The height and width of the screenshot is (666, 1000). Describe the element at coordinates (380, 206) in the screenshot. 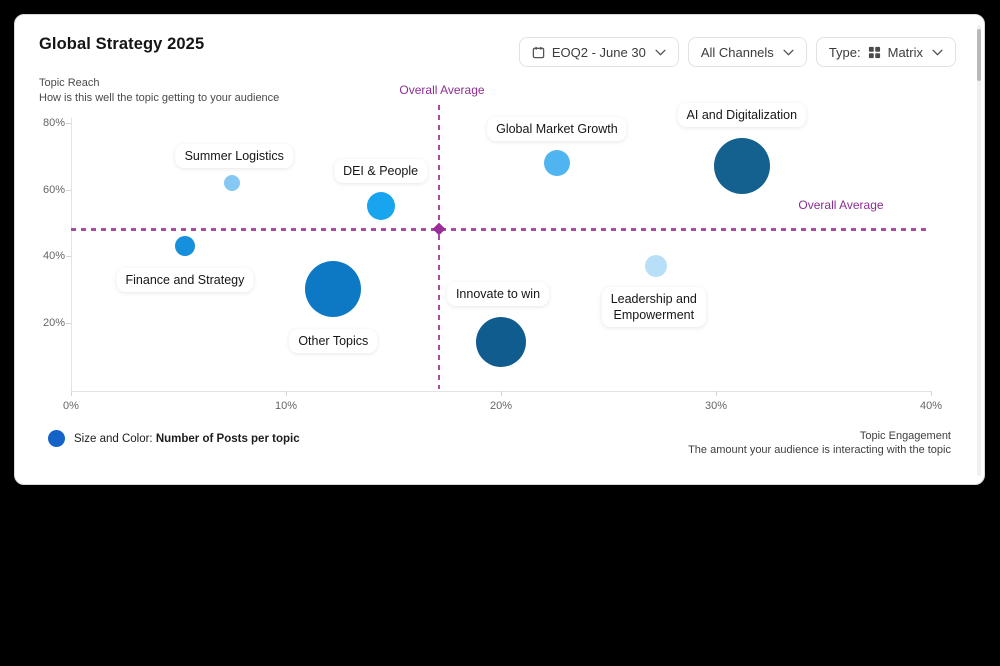

I see `bubble-dei-people` at that location.